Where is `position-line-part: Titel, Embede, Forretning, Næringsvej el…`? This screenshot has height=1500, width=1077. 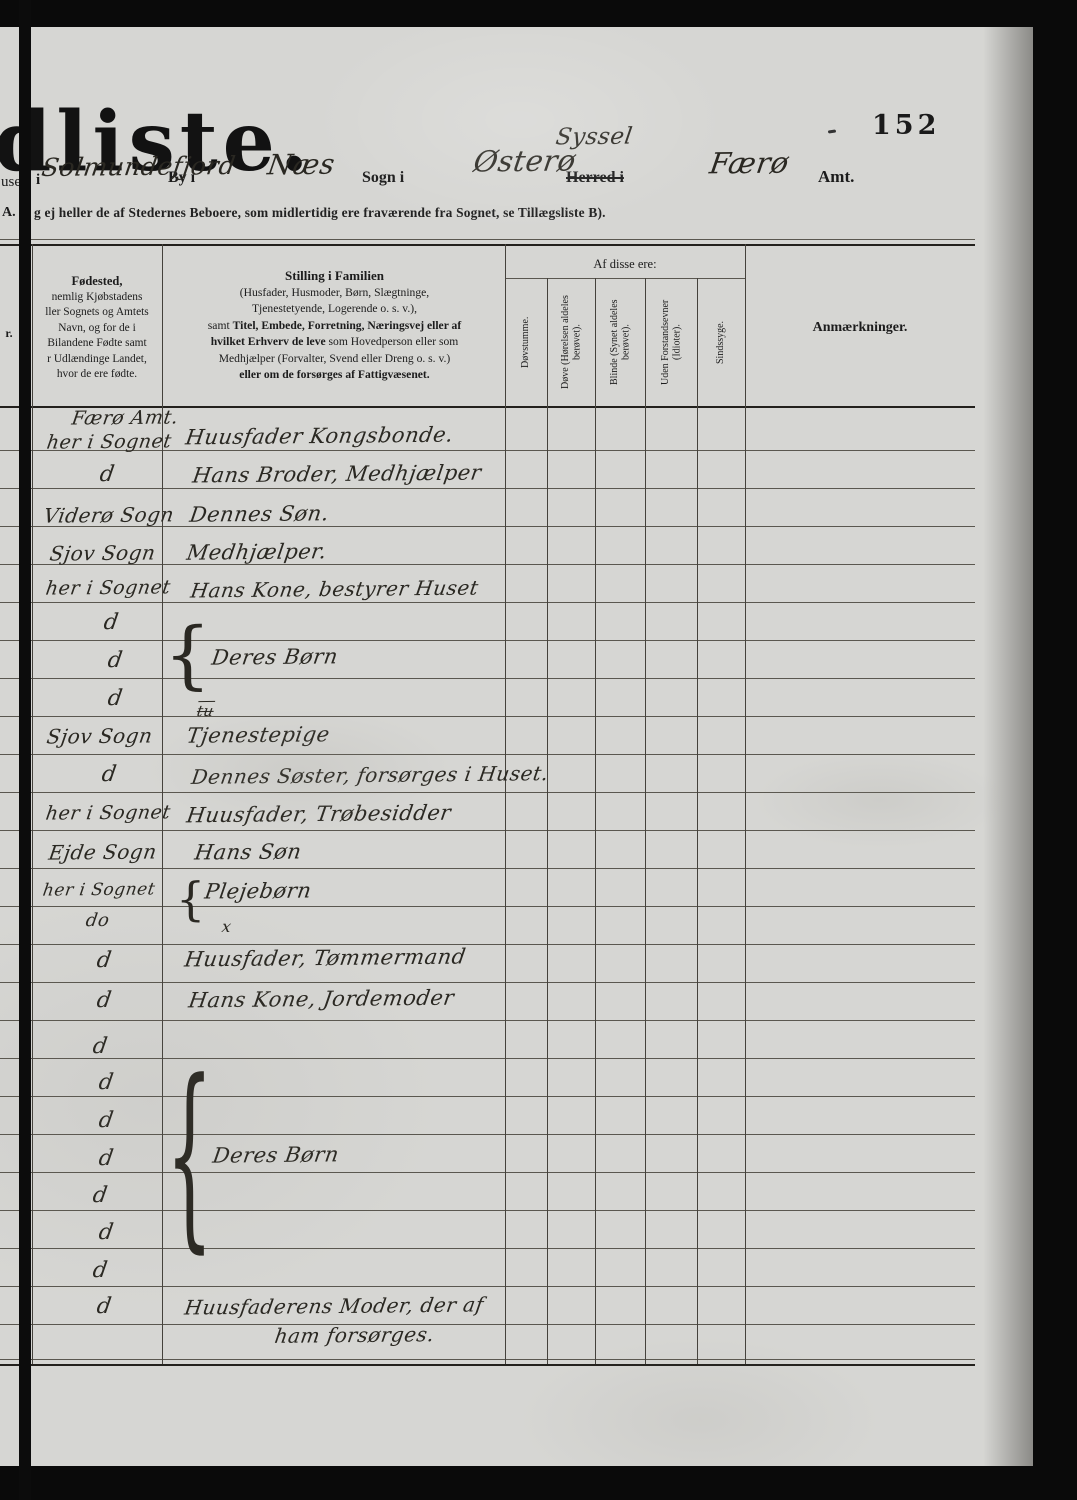 position-line-part: Titel, Embede, Forretning, Næringsvej el… is located at coordinates (347, 325).